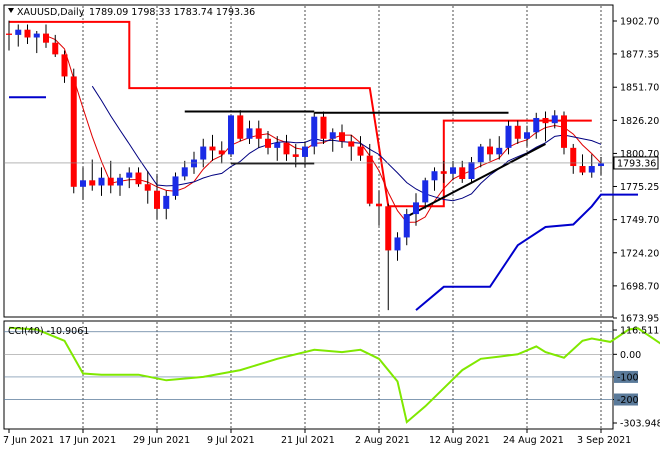 The width and height of the screenshot is (660, 450). What do you see at coordinates (639, 88) in the screenshot?
I see `price-tick-label: 1851.70` at bounding box center [639, 88].